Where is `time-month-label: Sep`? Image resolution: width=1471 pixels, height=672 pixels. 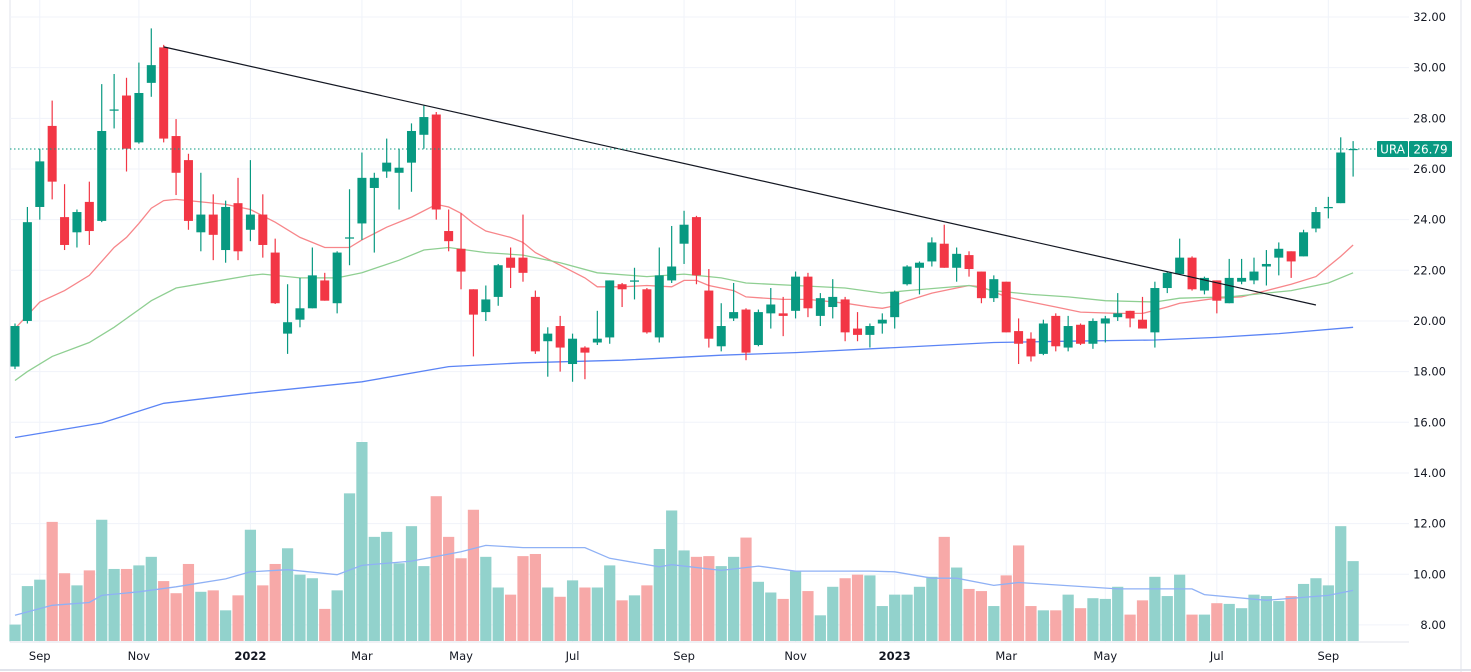
time-month-label: Sep is located at coordinates (40, 656).